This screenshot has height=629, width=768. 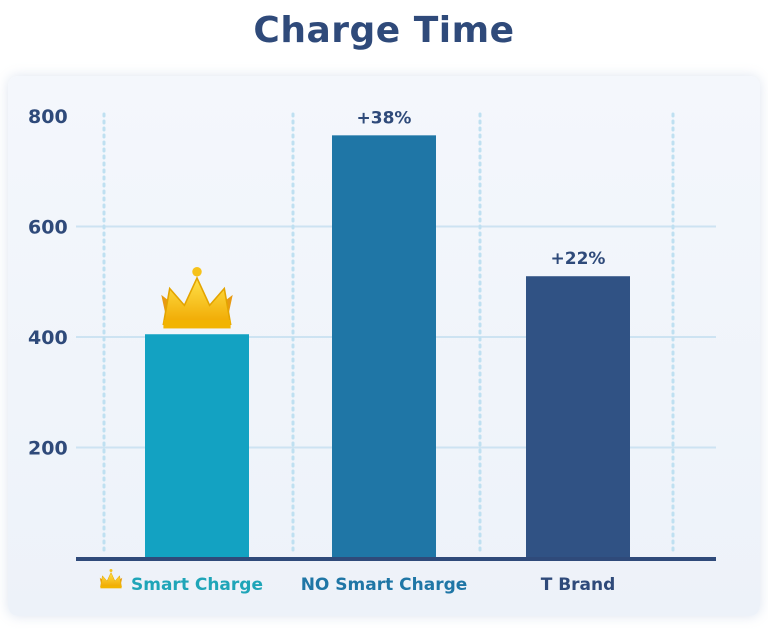 I want to click on data-label: +22%, so click(x=578, y=259).